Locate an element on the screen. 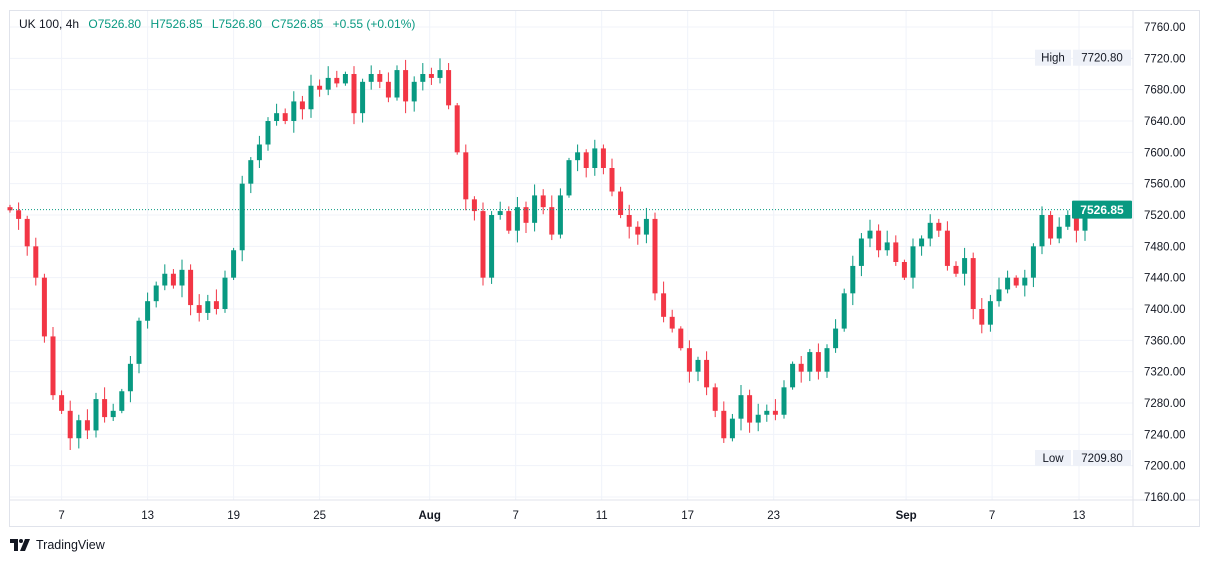 The image size is (1209, 564). time-tick-label: Sep is located at coordinates (906, 516).